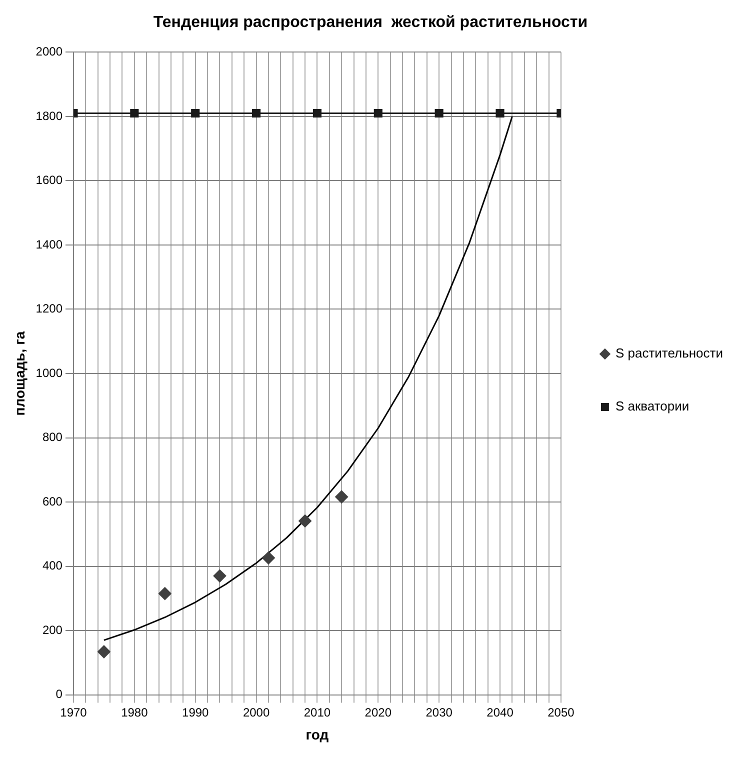 This screenshot has height=764, width=751. What do you see at coordinates (669, 353) in the screenshot?
I see `legend-label: S растительности` at bounding box center [669, 353].